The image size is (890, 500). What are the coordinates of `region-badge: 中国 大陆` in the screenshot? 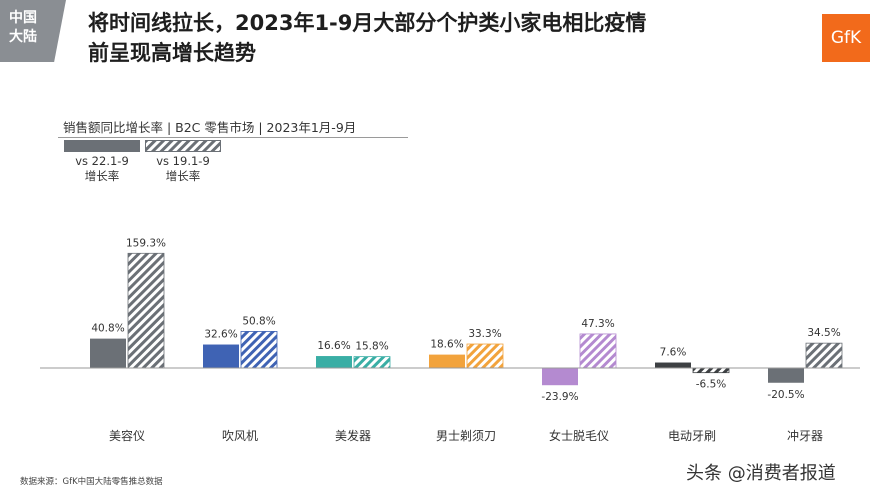 It's located at (33, 31).